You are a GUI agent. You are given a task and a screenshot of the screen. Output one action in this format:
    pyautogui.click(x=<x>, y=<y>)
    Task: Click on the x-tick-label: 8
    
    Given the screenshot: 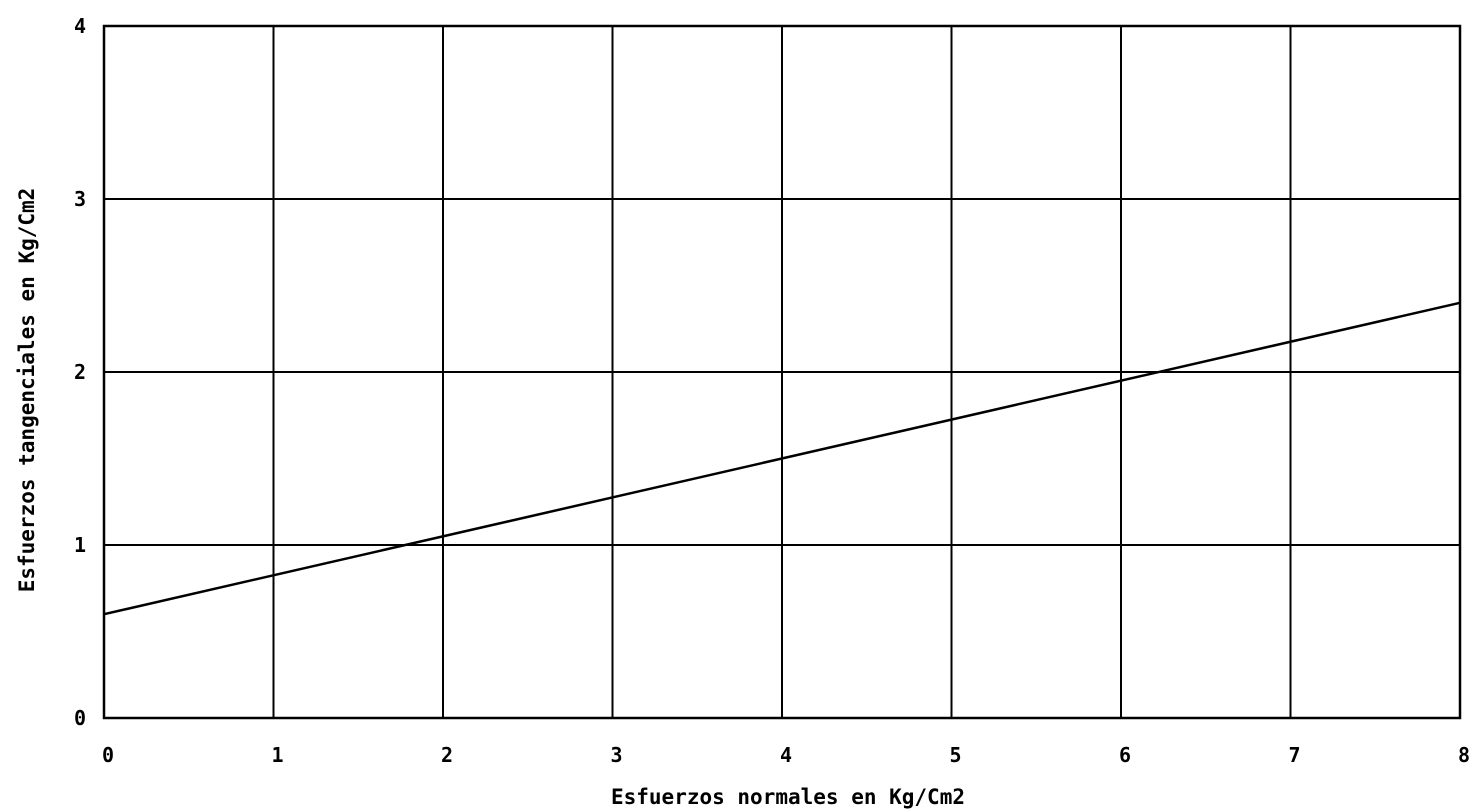 What is the action you would take?
    pyautogui.click(x=1464, y=755)
    